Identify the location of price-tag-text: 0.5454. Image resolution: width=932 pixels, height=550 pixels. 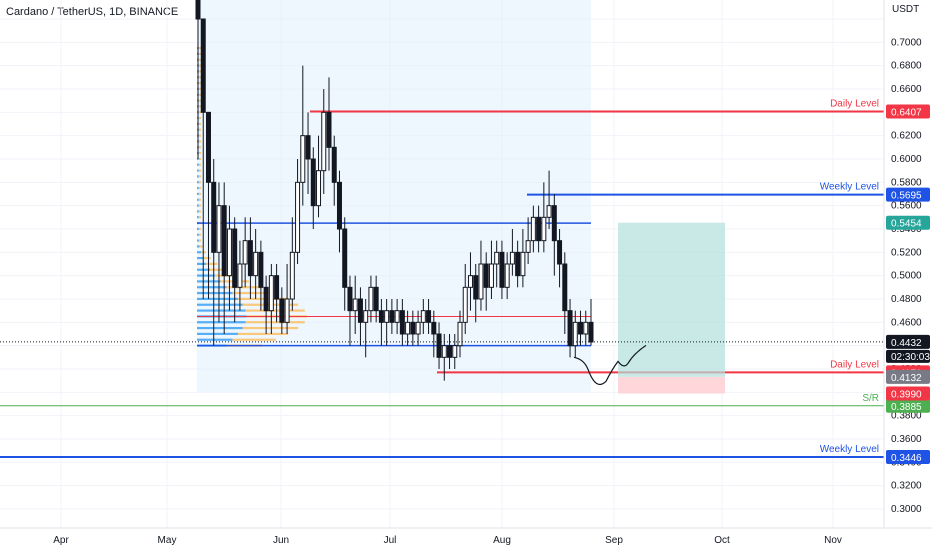
(906, 224).